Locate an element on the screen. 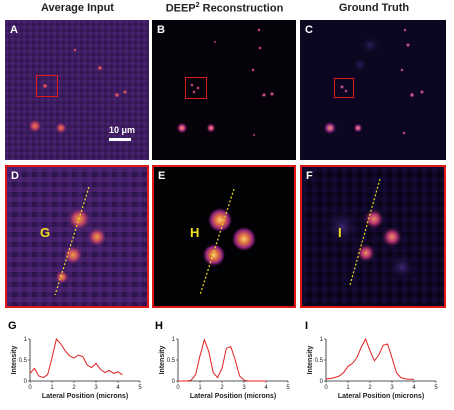 This screenshot has height=410, width=454. panel-b-roi-box is located at coordinates (196, 88).